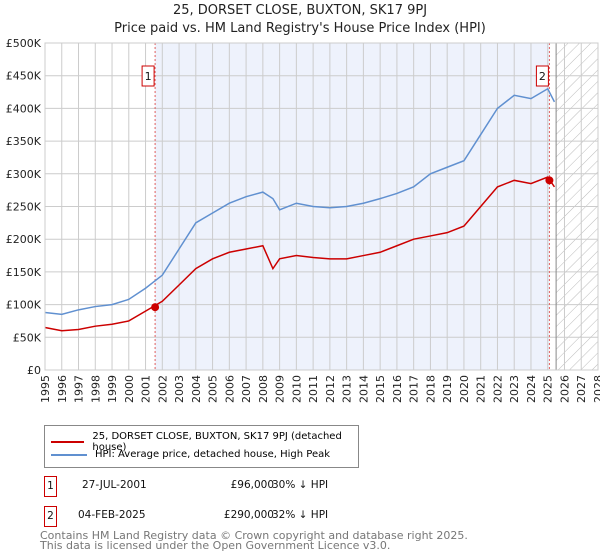 The width and height of the screenshot is (600, 560). Describe the element at coordinates (363, 389) in the screenshot. I see `x-tick-label: 2014` at that location.